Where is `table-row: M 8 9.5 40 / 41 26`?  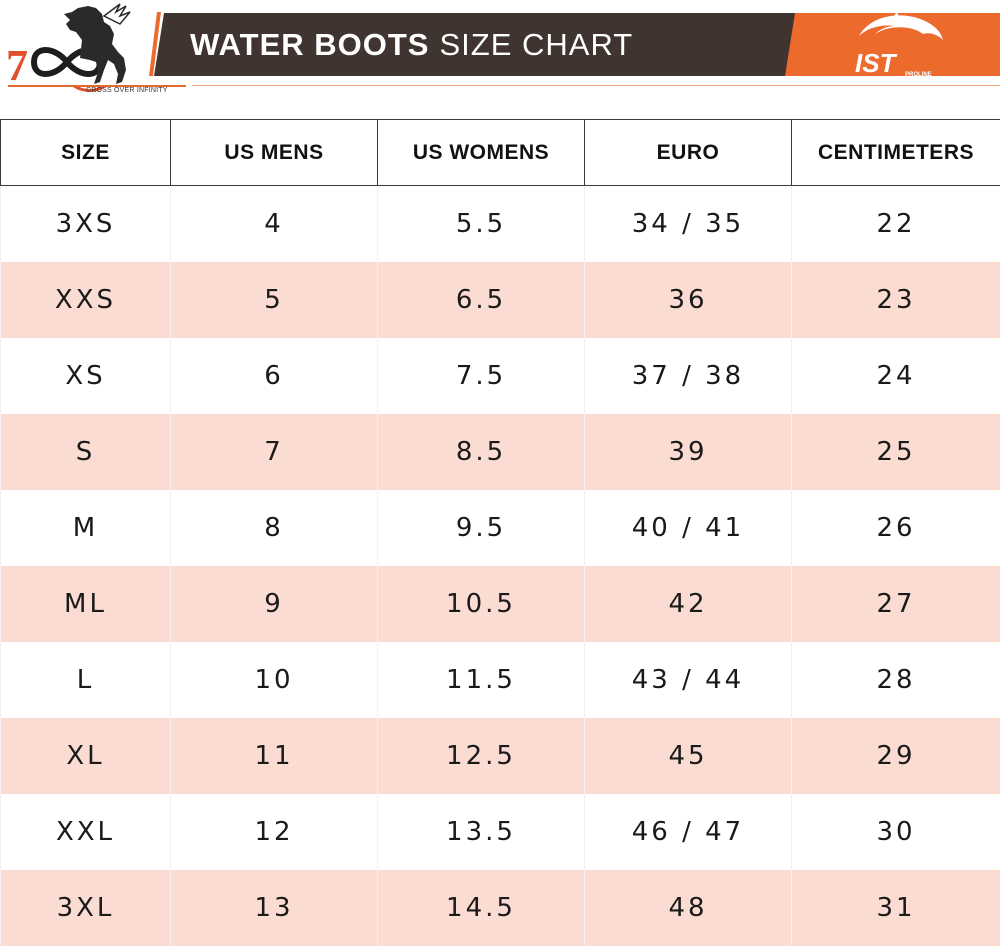
table-row: M 8 9.5 40 / 41 26 is located at coordinates (500, 528).